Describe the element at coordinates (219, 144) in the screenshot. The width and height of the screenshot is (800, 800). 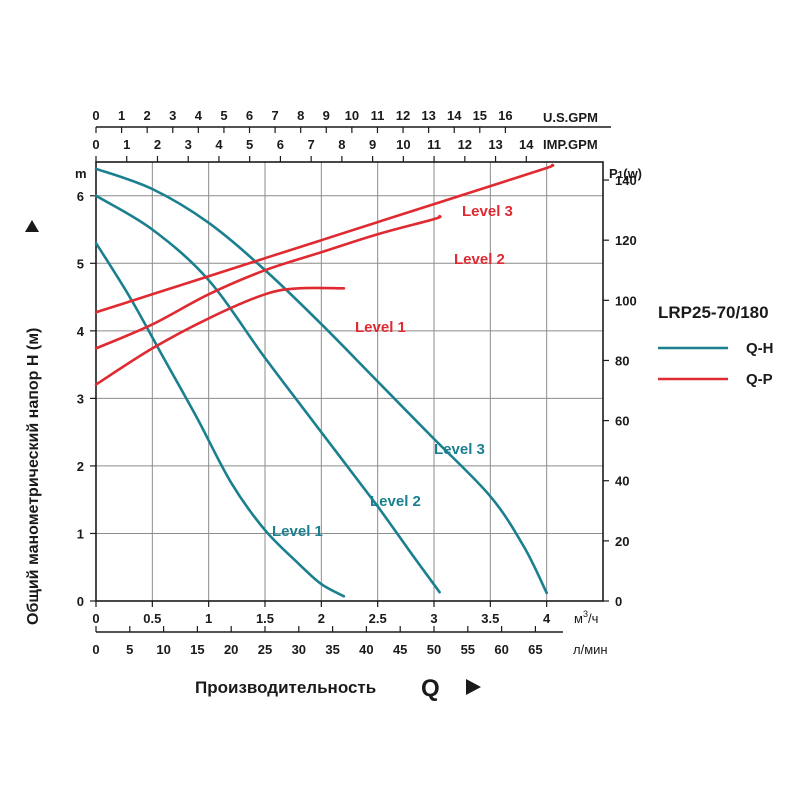
I see `x-impgpm-tick-label: 4` at that location.